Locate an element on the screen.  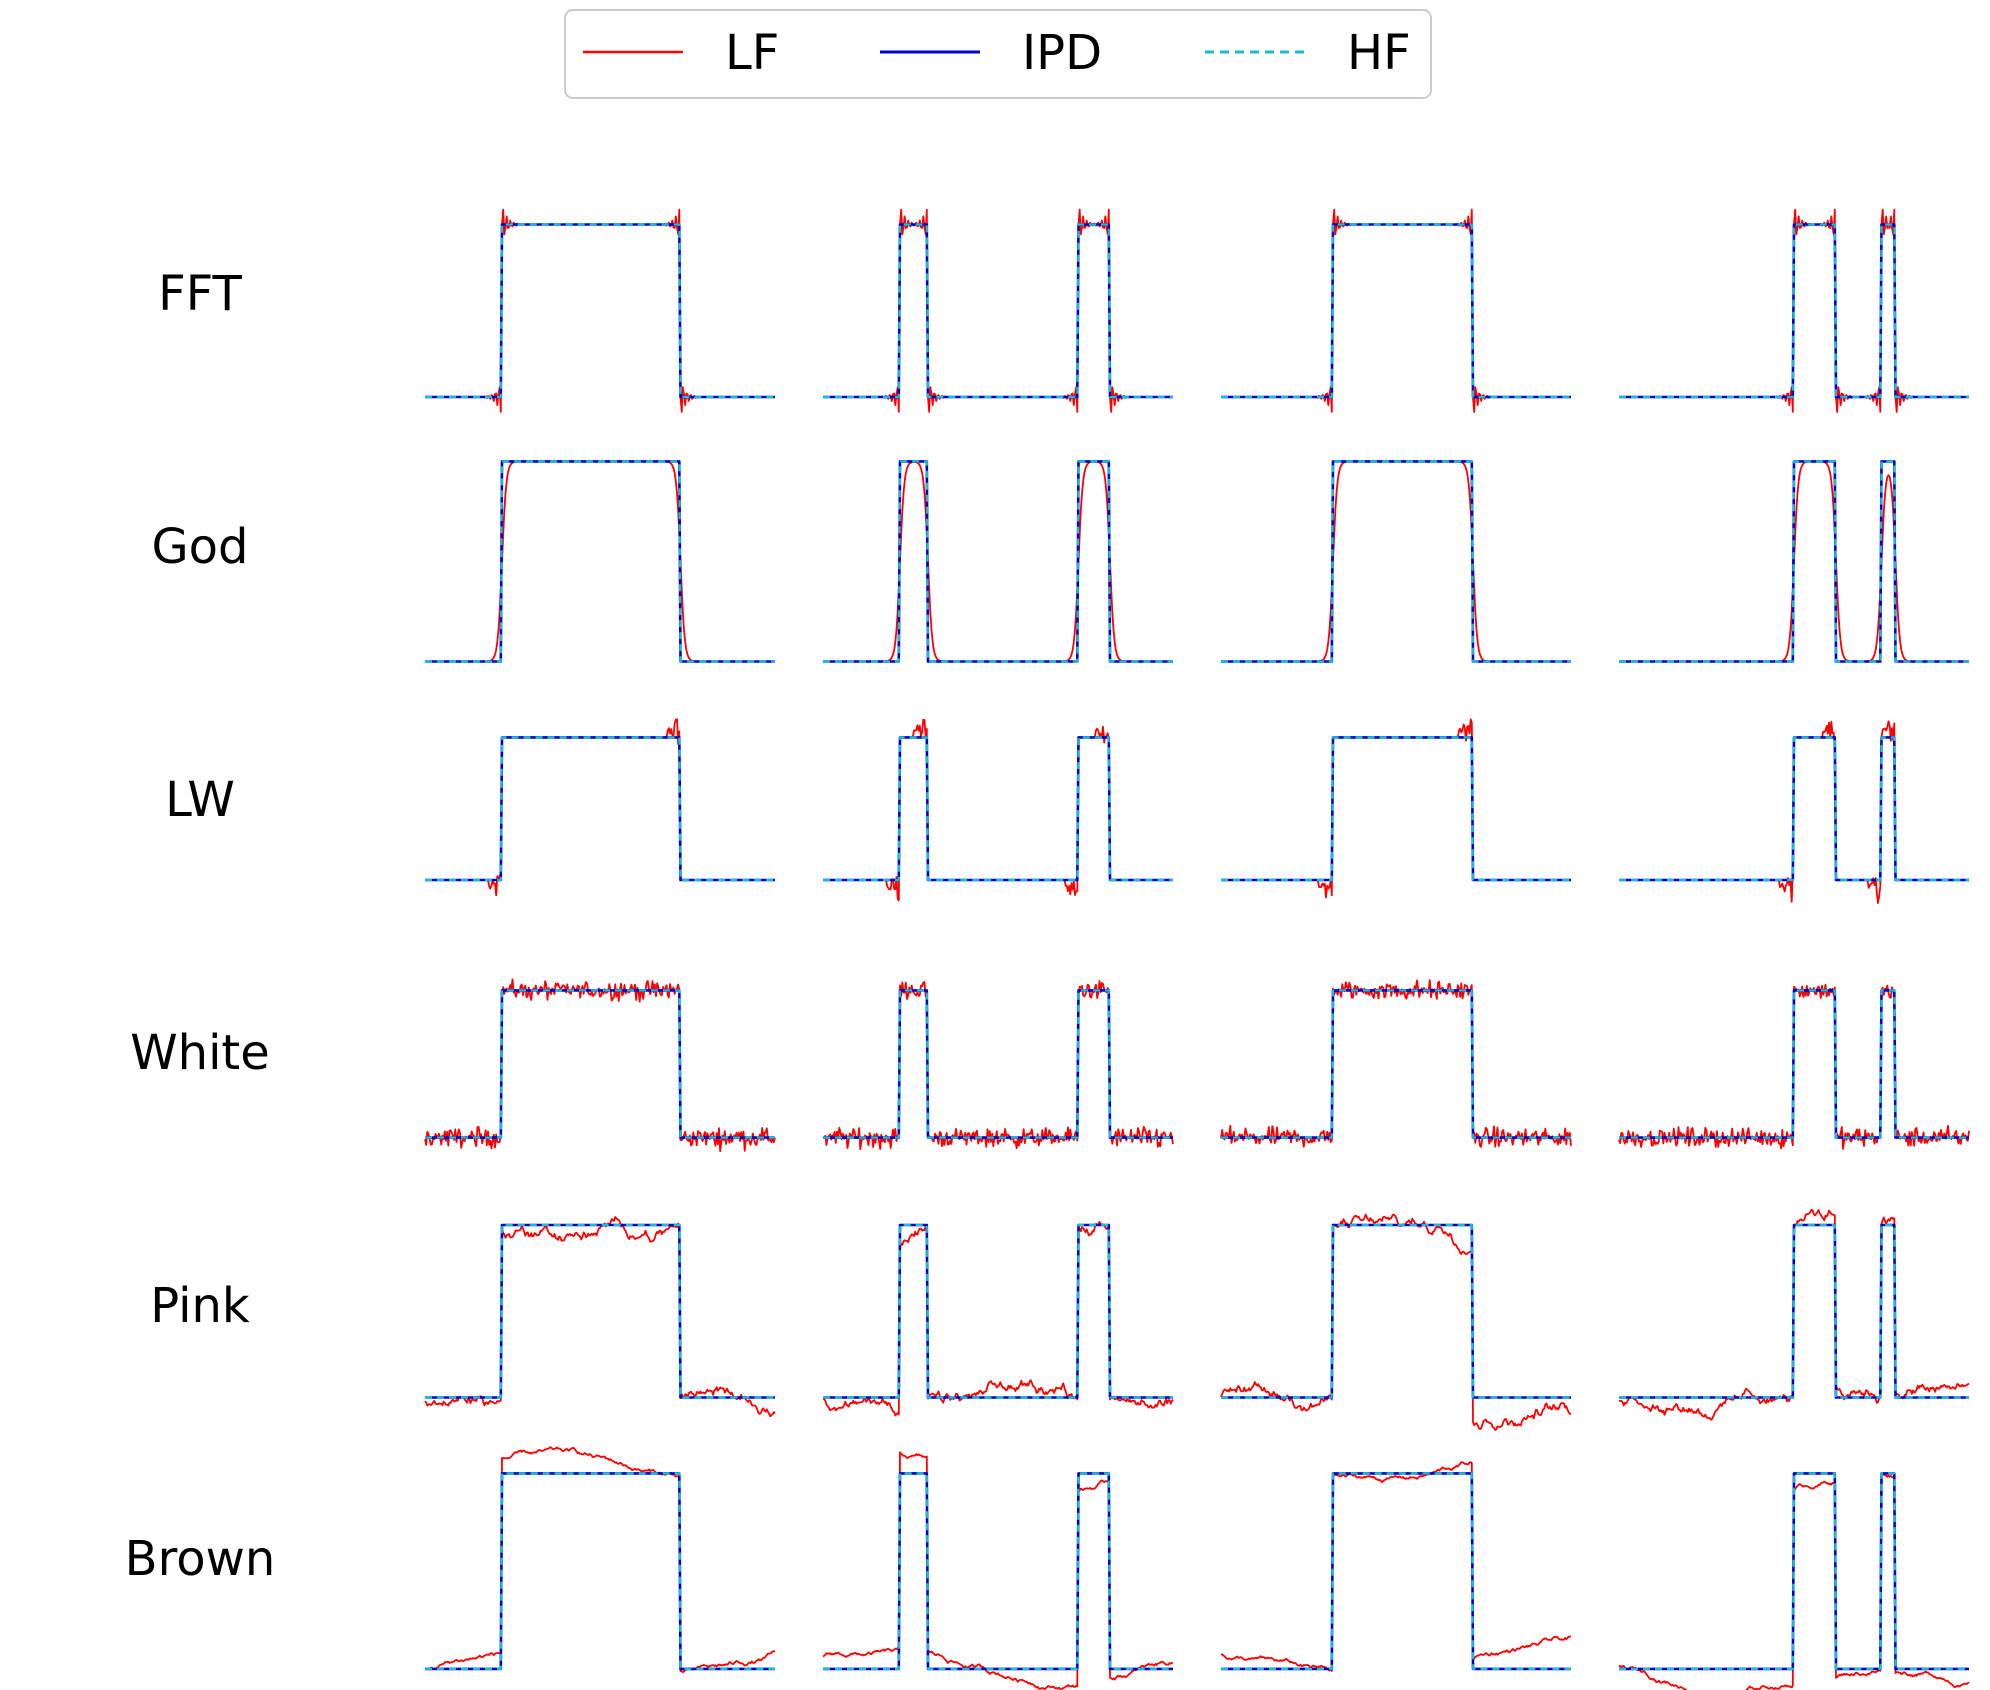
legend: LF IPD HF is located at coordinates (998, 54).